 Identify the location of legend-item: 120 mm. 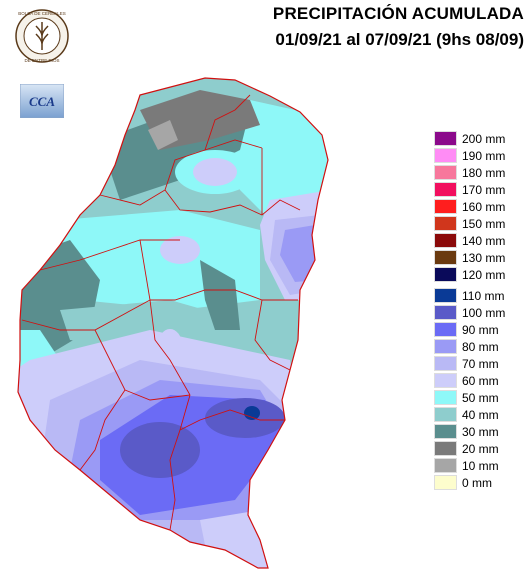
(482, 275).